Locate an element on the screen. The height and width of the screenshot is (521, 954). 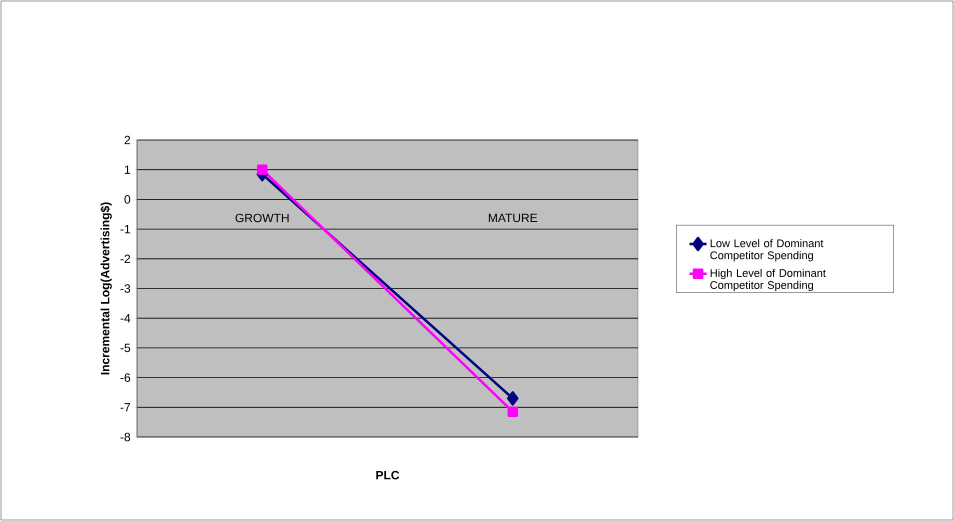
x-tick-label: GROWTH is located at coordinates (262, 218).